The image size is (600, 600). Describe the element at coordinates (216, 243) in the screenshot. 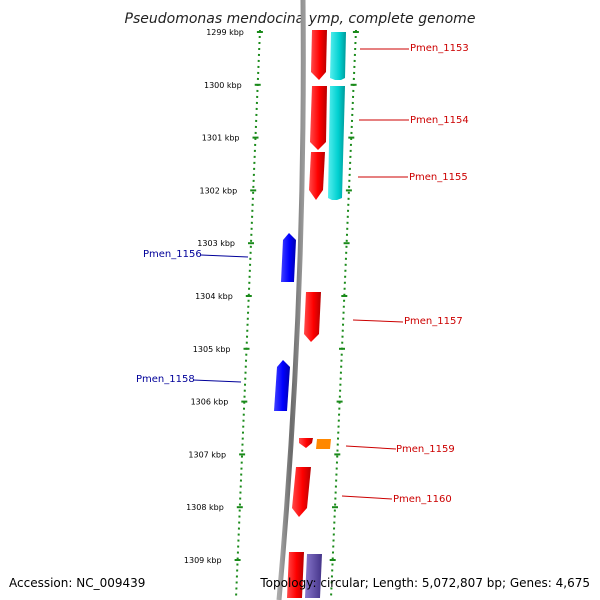

I see `ruler-tick-label: 1303 kbp` at that location.